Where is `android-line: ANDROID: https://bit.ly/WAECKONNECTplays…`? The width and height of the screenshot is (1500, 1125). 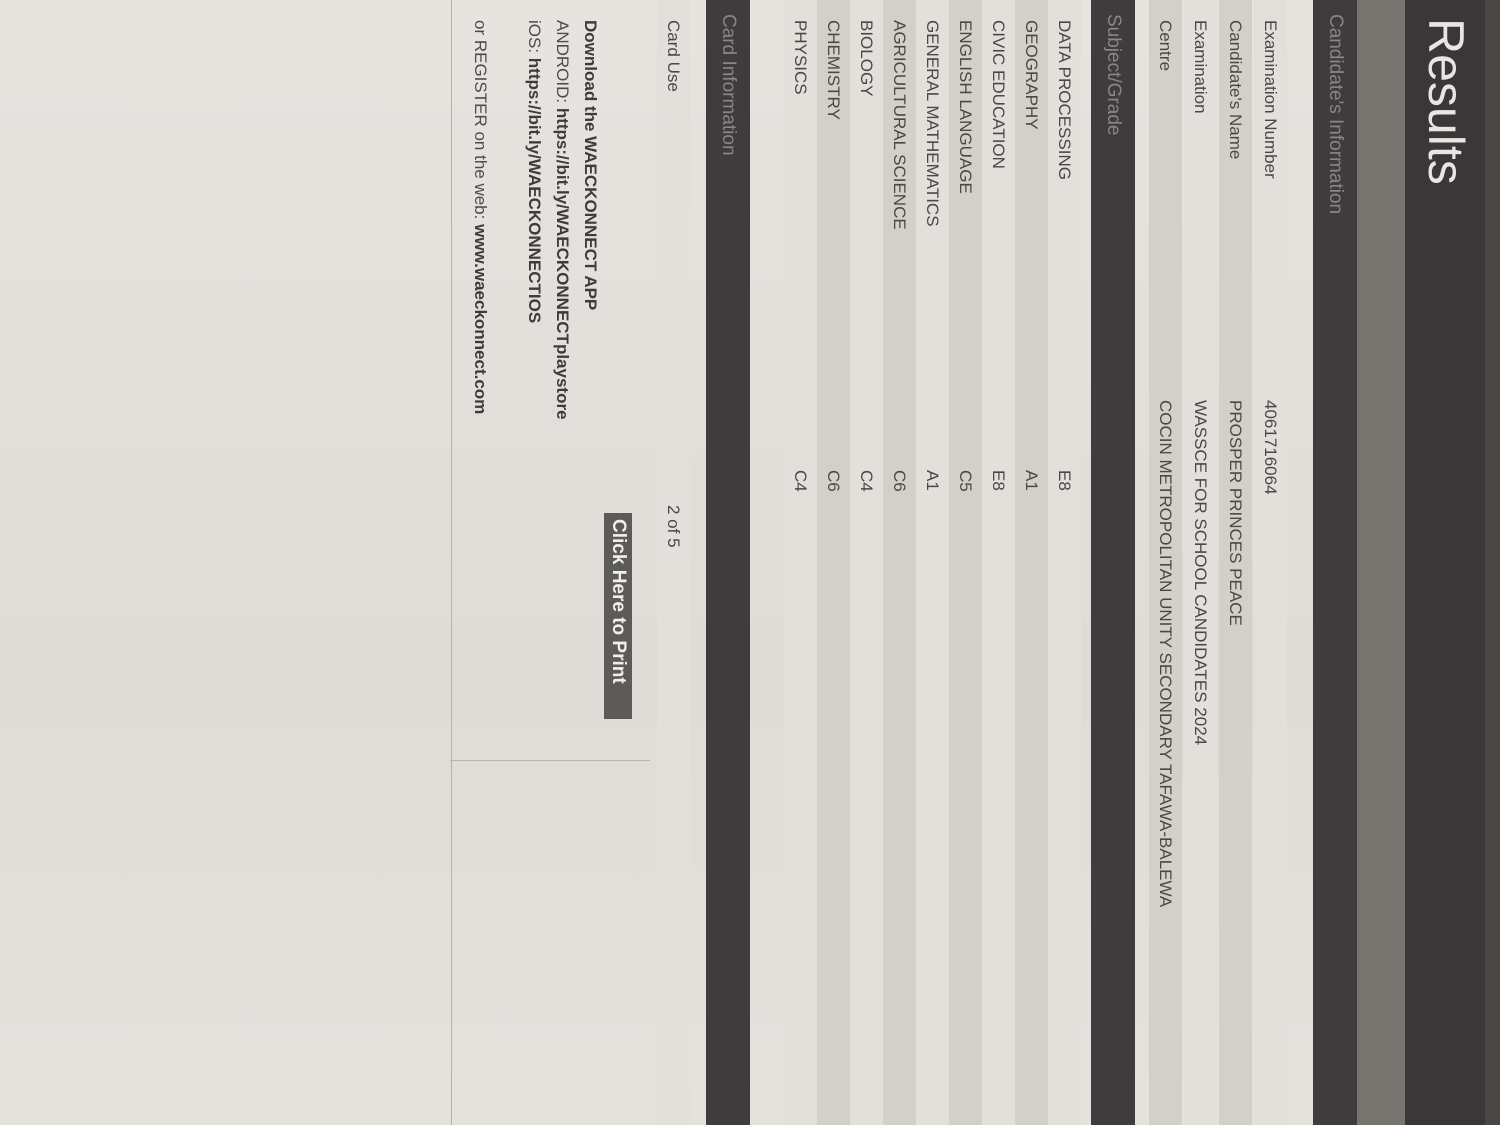 android-line: ANDROID: https://bit.ly/WAECKONNECTplays… is located at coordinates (562, 220).